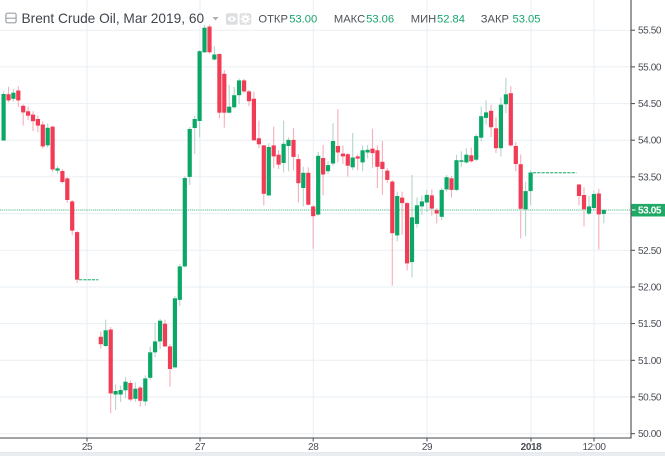 Image resolution: width=665 pixels, height=456 pixels. What do you see at coordinates (87, 447) in the screenshot?
I see `svg-text: 25` at bounding box center [87, 447].